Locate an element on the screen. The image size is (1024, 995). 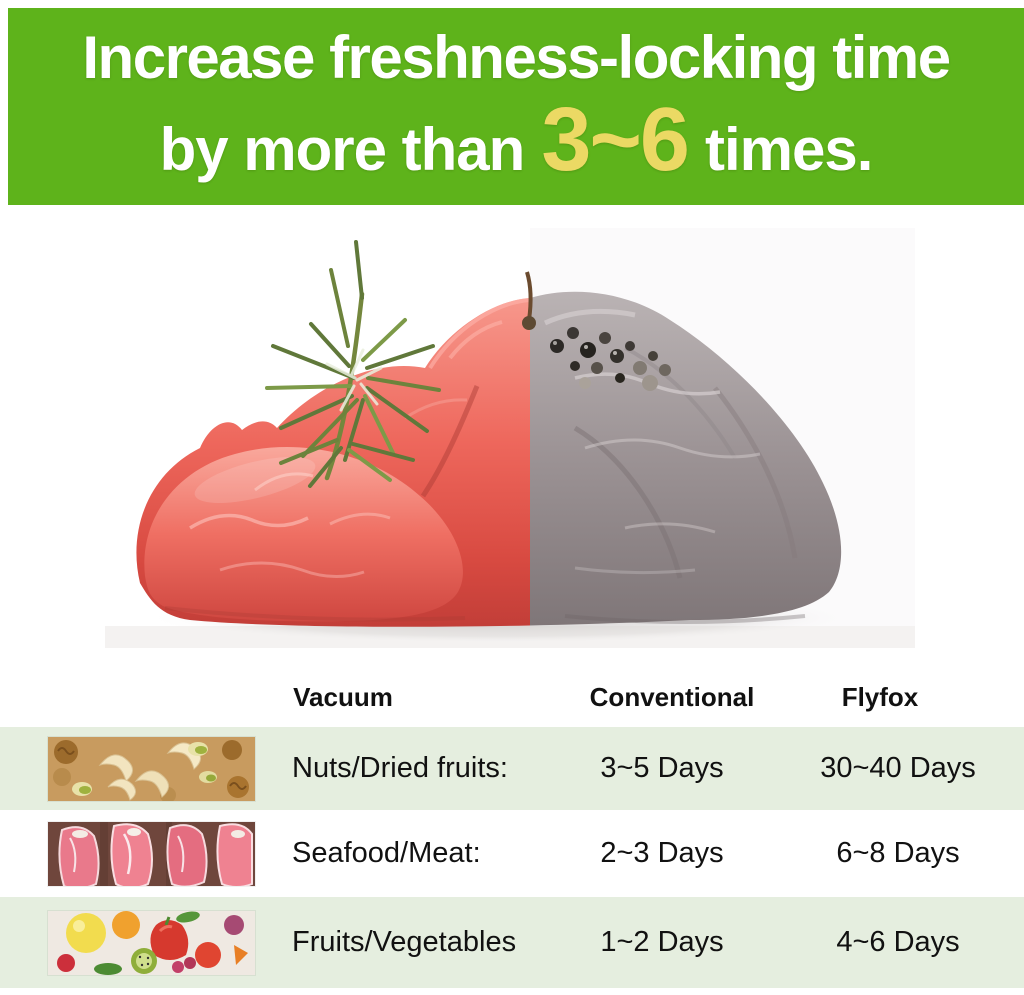
flyfox-value: 30~40 Days is located at coordinates (898, 768).